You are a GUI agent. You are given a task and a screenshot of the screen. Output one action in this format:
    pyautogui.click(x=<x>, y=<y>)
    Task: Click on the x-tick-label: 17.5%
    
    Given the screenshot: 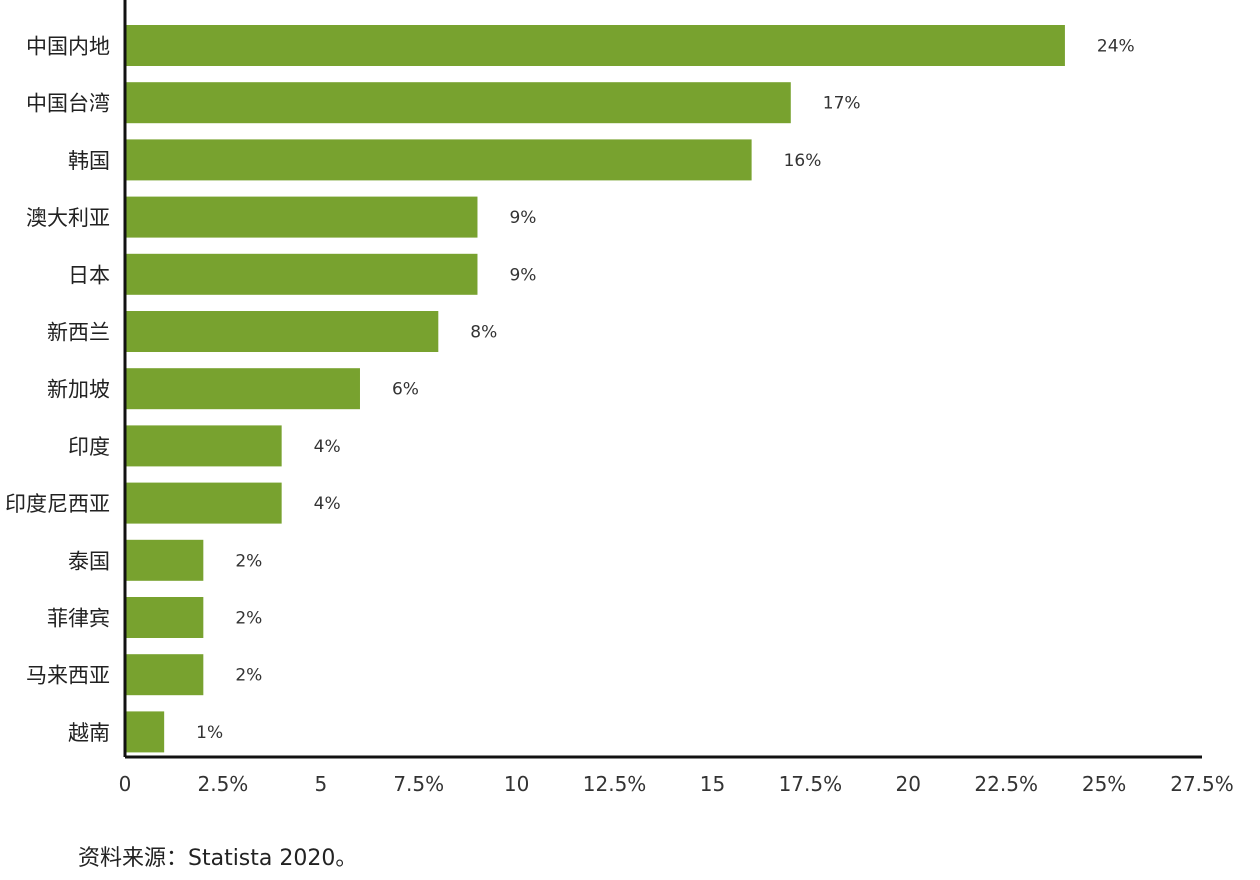 What is the action you would take?
    pyautogui.click(x=811, y=784)
    